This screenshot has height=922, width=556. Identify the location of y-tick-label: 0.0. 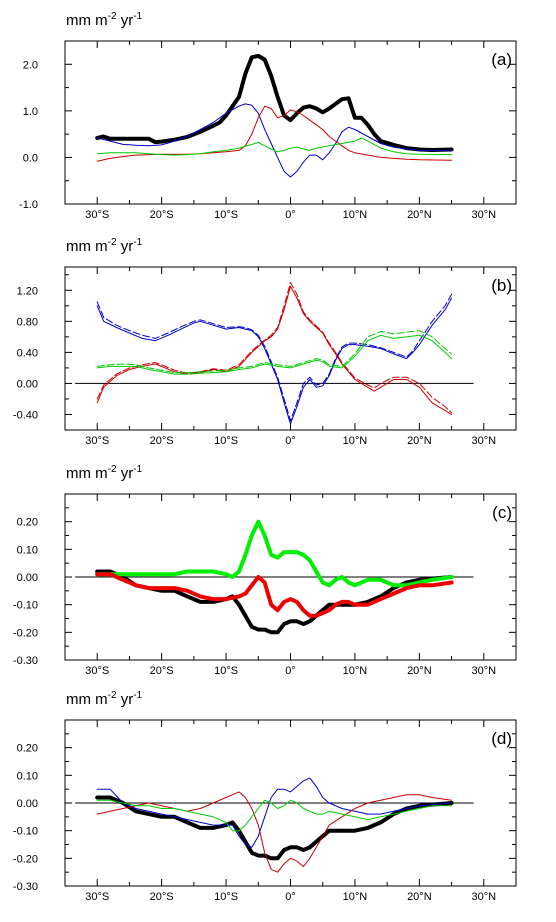
(30, 158).